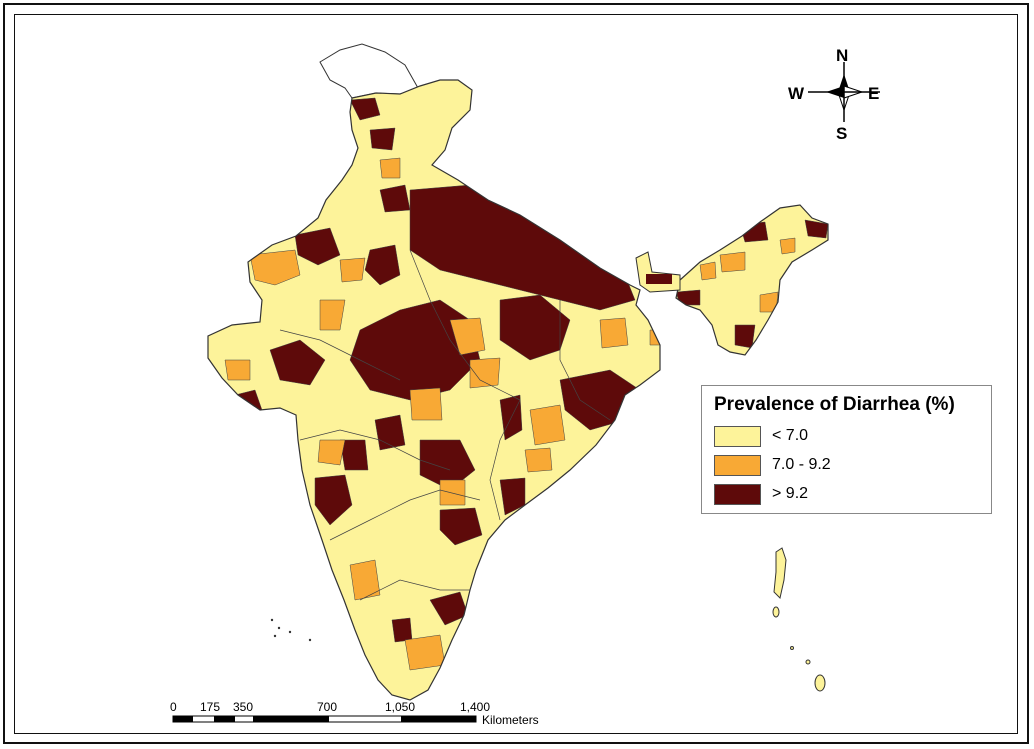  Describe the element at coordinates (327, 707) in the screenshot. I see `scale-tick-700: 700` at that location.